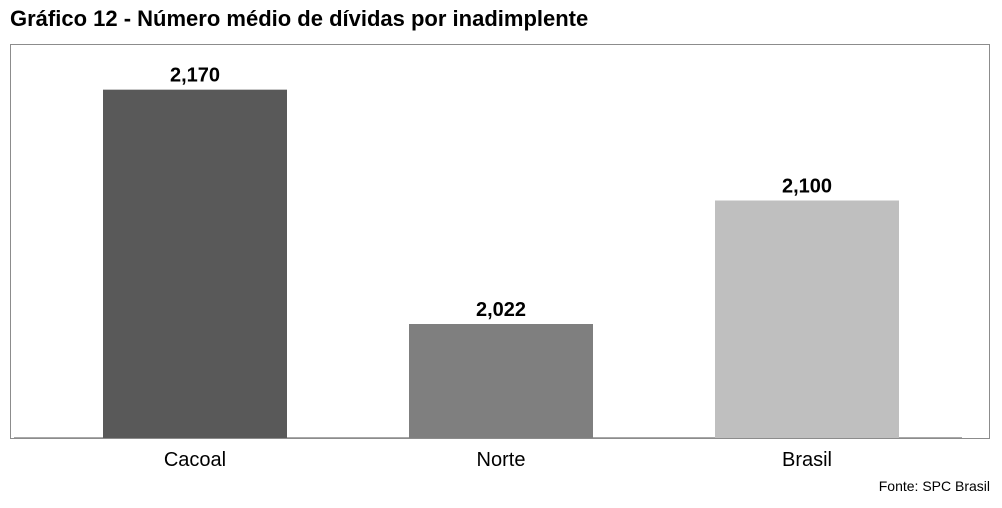 The height and width of the screenshot is (508, 1002). Describe the element at coordinates (195, 264) in the screenshot. I see `bar-cacoal` at that location.